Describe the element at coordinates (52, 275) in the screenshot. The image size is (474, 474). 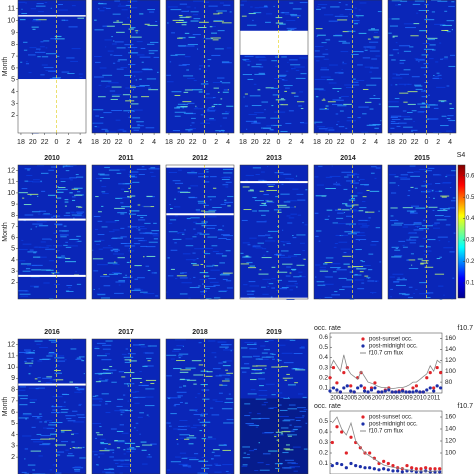
I see `missing-data` at that location.